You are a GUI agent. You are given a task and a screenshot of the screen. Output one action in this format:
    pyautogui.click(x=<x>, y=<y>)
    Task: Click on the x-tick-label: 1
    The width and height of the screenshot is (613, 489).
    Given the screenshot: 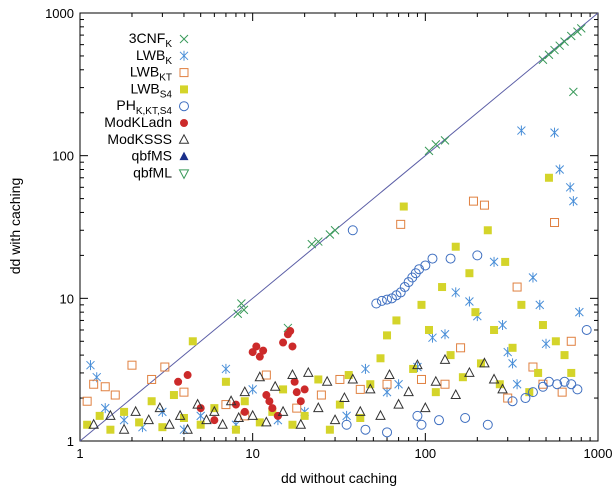 What is the action you would take?
    pyautogui.click(x=79, y=453)
    